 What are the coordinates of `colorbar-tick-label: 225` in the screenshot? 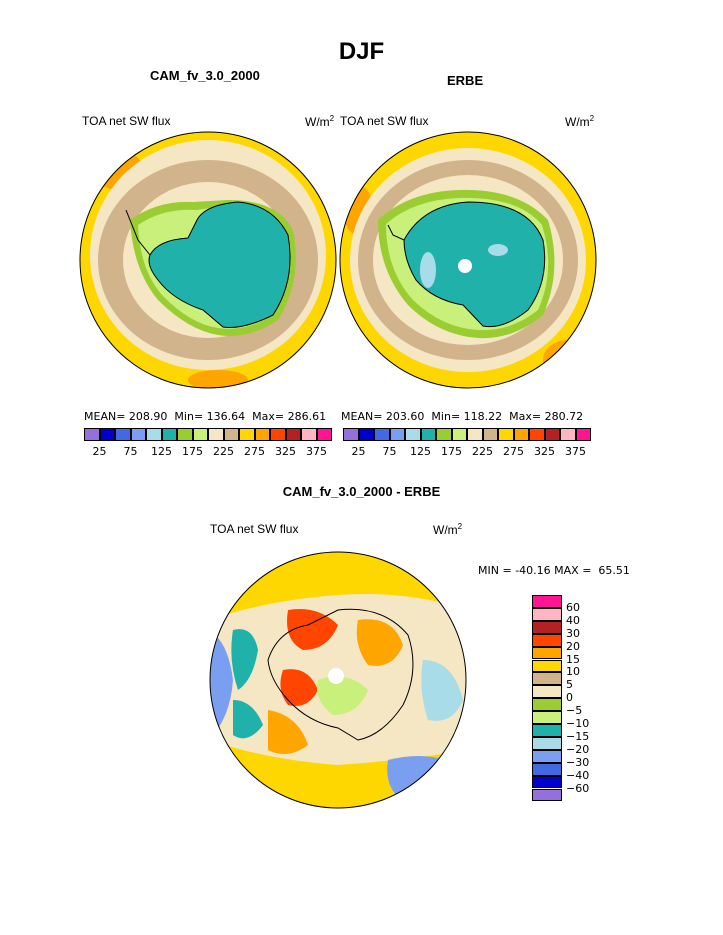 It's located at (223, 451).